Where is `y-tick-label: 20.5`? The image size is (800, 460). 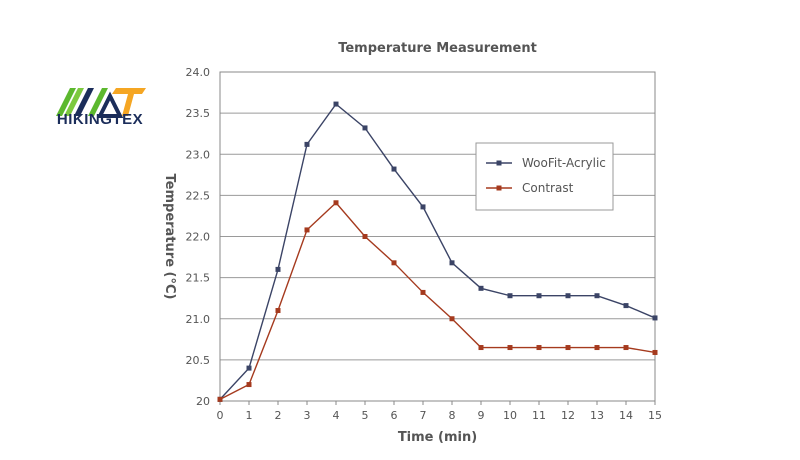
y-tick-label: 20.5 is located at coordinates (198, 360).